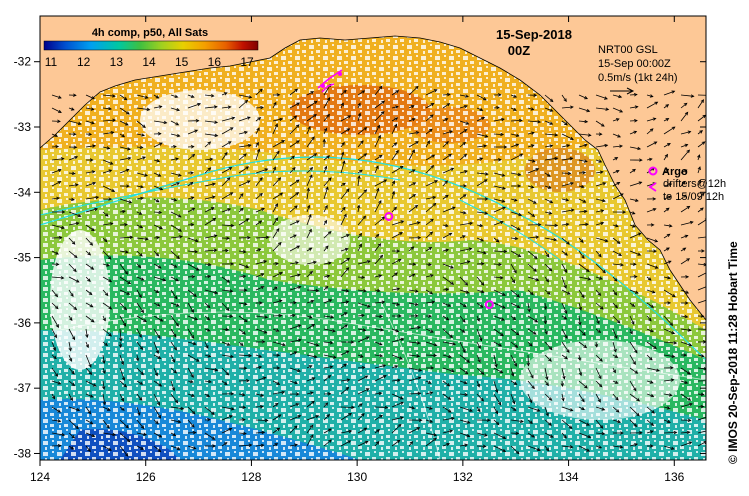  Describe the element at coordinates (634, 64) in the screenshot. I see `vector-legend-time: 15-Sep 00:00Z` at that location.